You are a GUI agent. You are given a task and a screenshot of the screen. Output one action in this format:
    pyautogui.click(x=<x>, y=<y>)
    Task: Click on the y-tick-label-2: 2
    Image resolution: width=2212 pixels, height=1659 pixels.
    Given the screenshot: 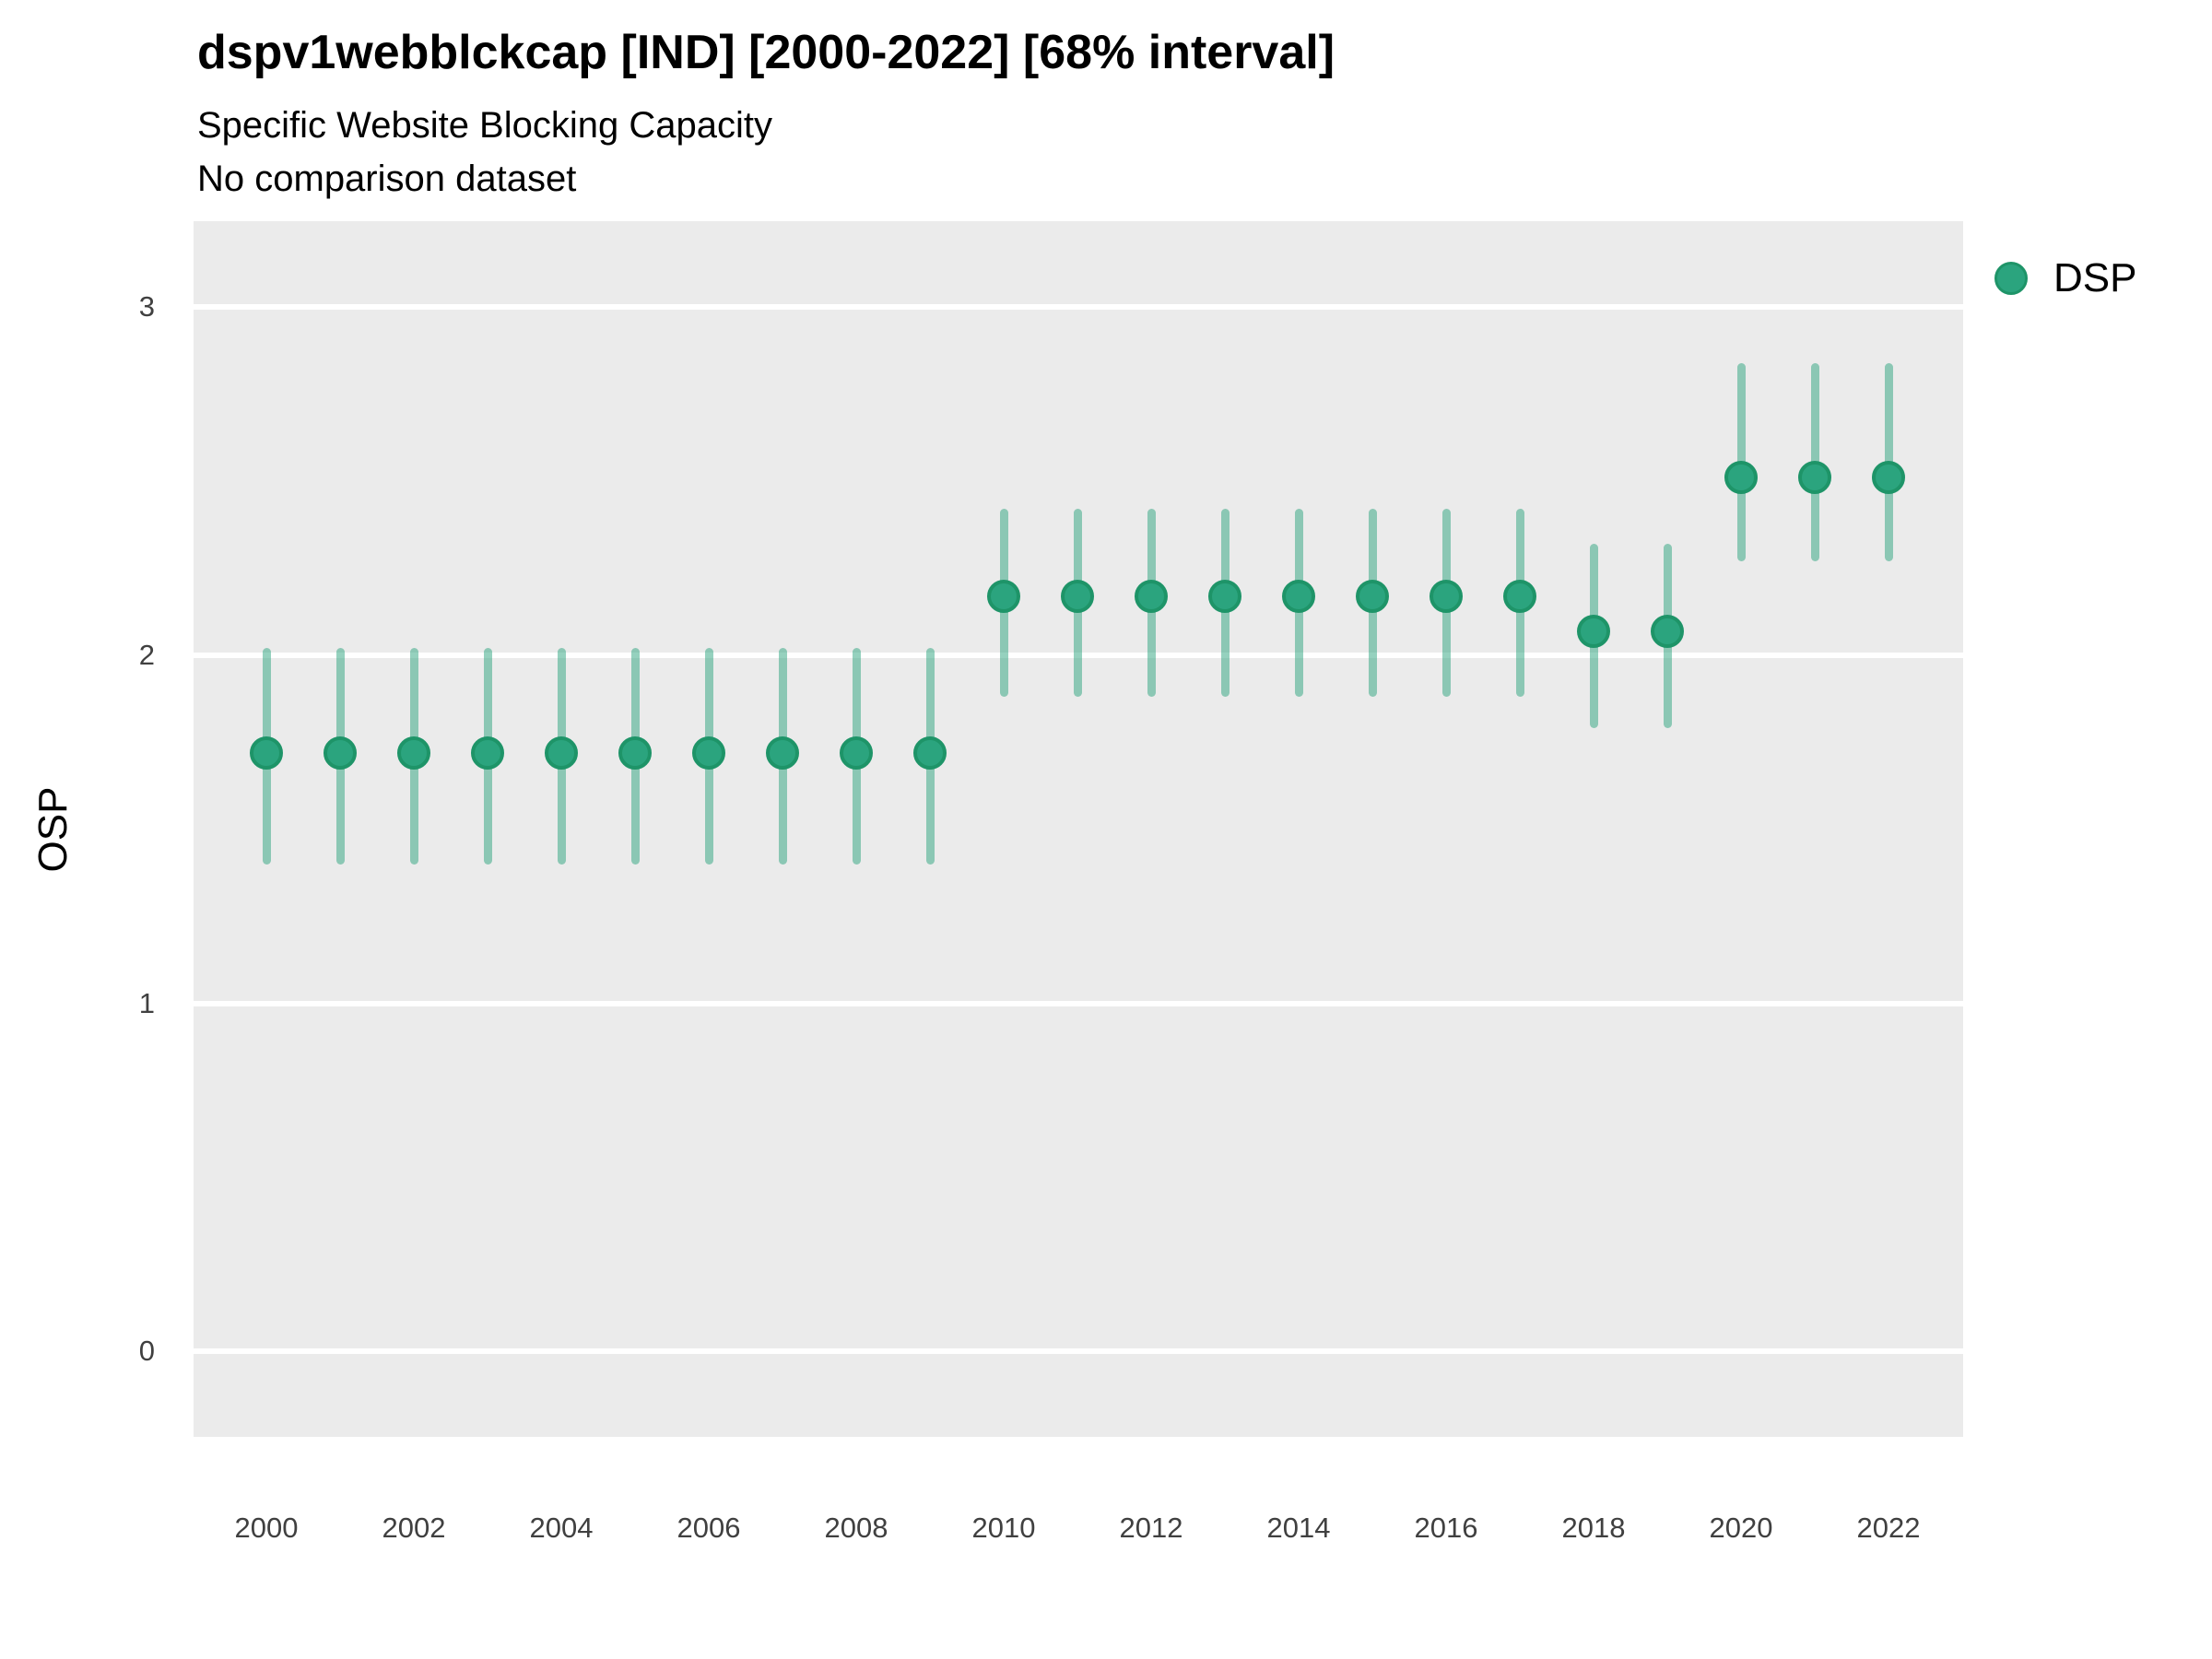 What is the action you would take?
    pyautogui.click(x=146, y=655)
    